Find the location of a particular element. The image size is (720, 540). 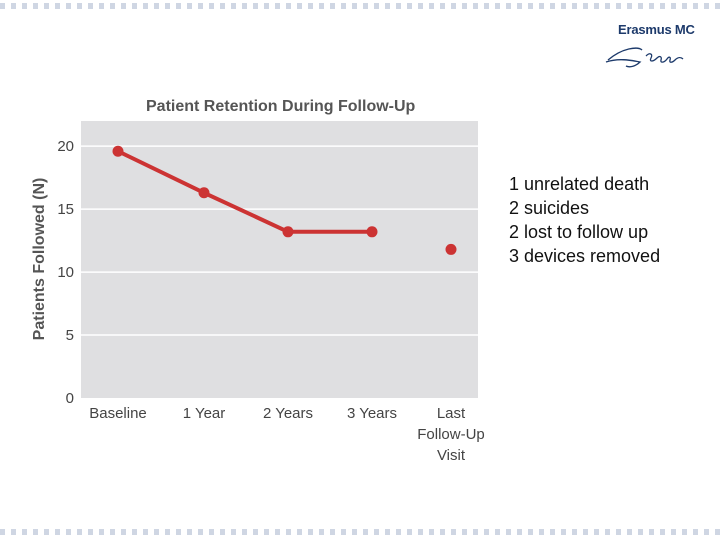

erasmus-mc-logo: Erasmus MC is located at coordinates (655, 47).